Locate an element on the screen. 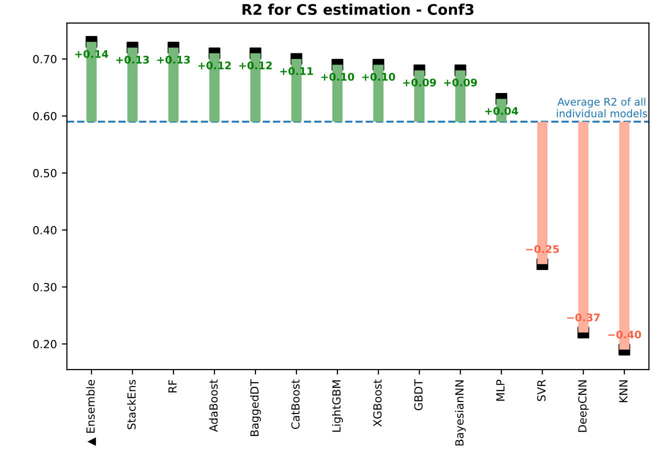 The width and height of the screenshot is (669, 462). x-tick-label: MLP is located at coordinates (500, 390).